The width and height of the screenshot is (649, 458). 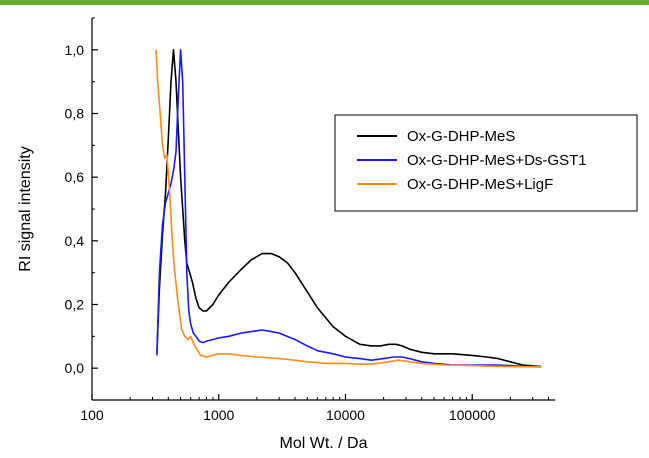 I want to click on x-tick-label: 10000, so click(x=345, y=415).